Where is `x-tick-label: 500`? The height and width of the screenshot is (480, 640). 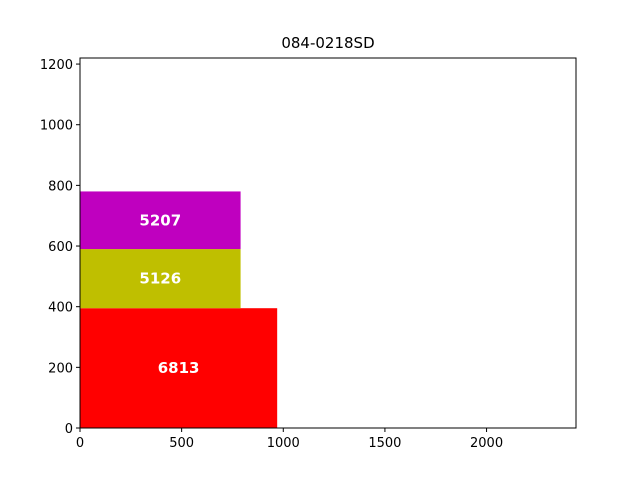
x-tick-label: 500 is located at coordinates (181, 443).